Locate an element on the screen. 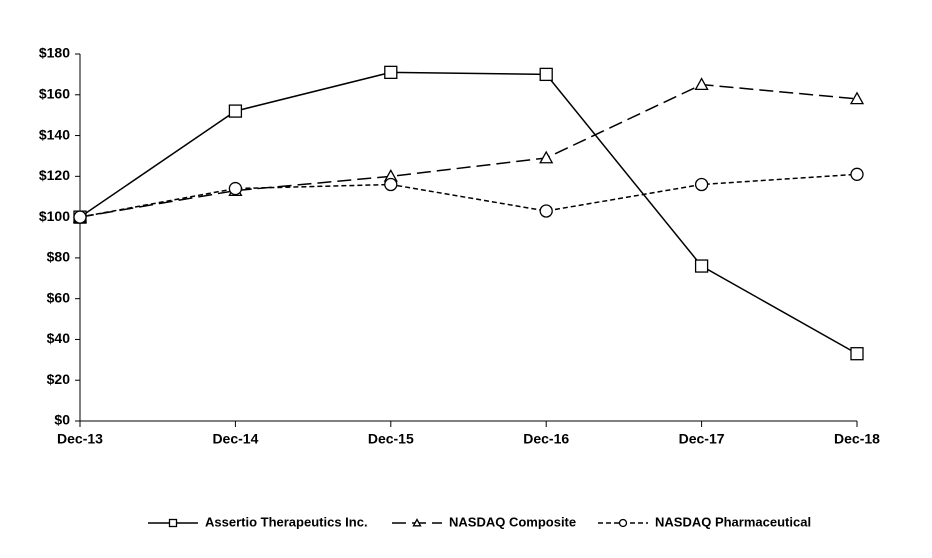  y-tick-label: $0 is located at coordinates (62, 420).